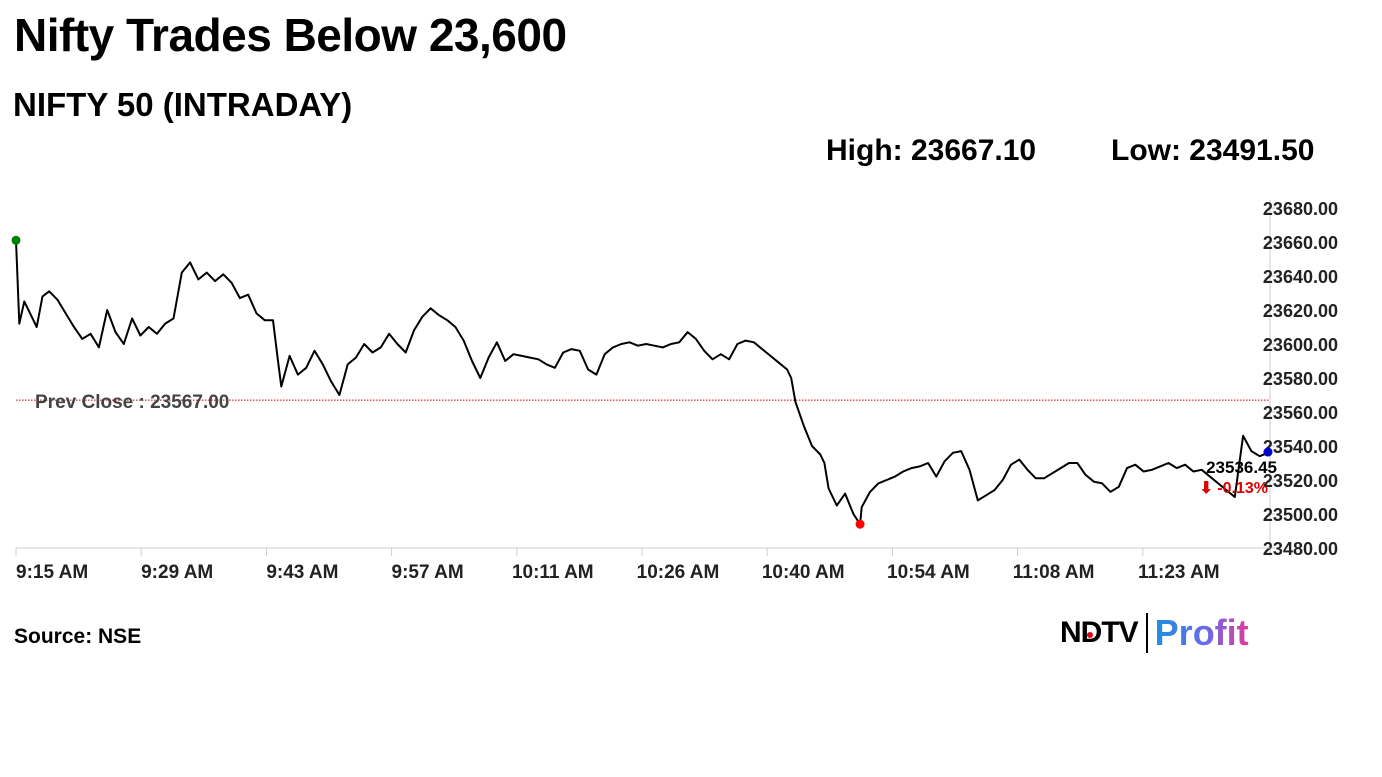 This screenshot has height=777, width=1382. I want to click on x-tick-label: 9:57 AM, so click(428, 572).